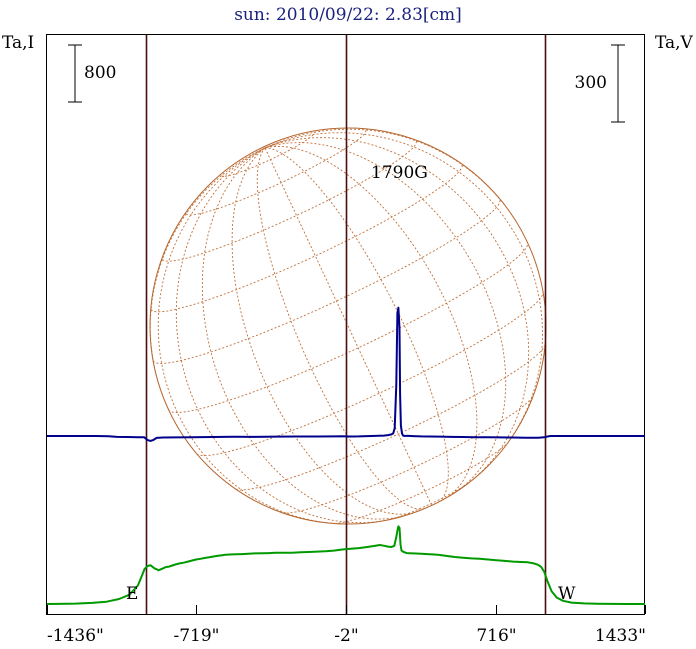 The width and height of the screenshot is (696, 649). Describe the element at coordinates (100, 73) in the screenshot. I see `left-scale-value: 800` at that location.